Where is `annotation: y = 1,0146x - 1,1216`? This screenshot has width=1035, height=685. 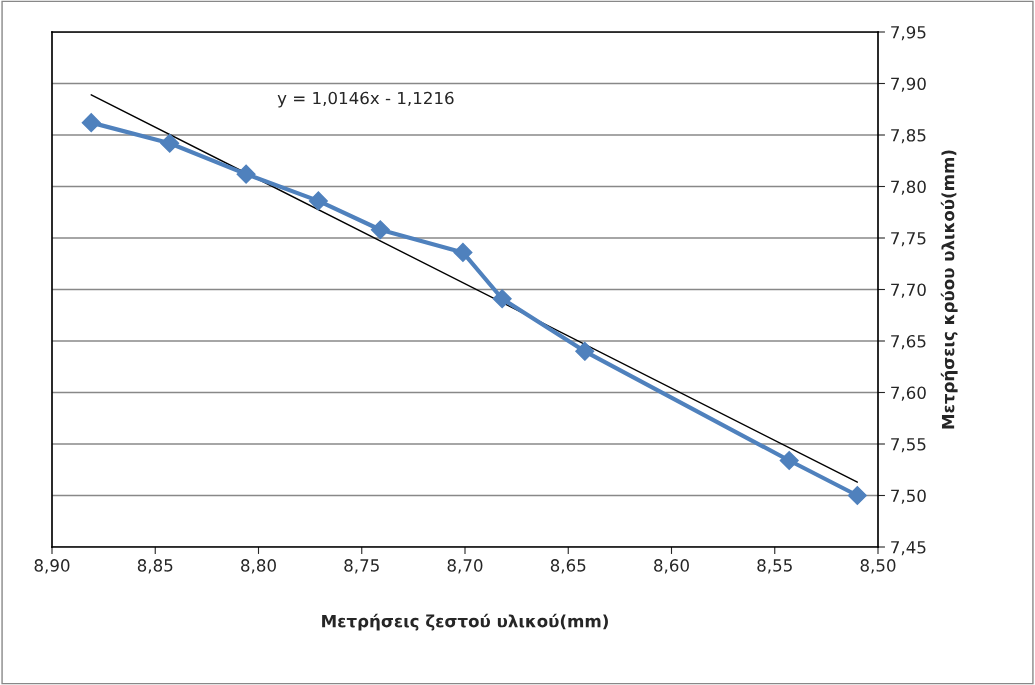
annotation: y = 1,0146x - 1,1216 is located at coordinates (365, 99).